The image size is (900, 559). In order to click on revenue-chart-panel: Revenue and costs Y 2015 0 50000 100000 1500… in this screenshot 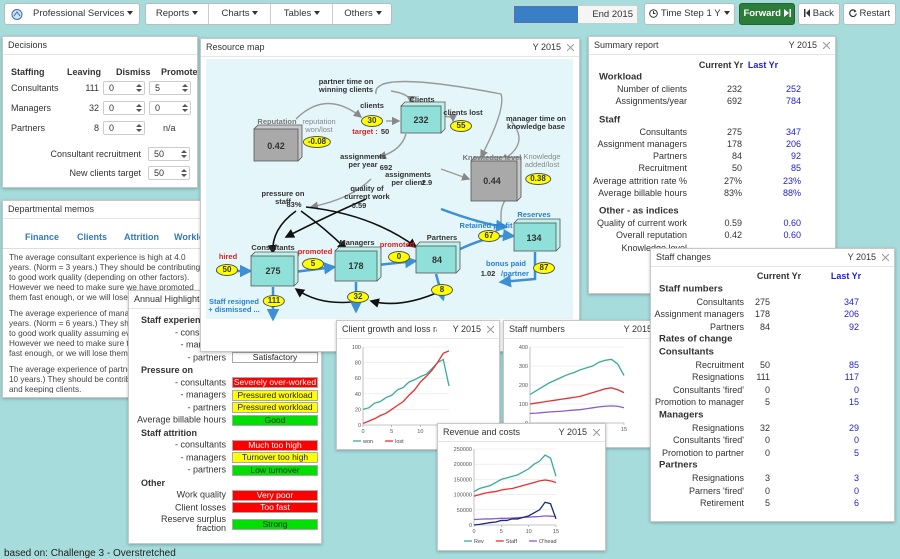, I will do `click(521, 487)`.